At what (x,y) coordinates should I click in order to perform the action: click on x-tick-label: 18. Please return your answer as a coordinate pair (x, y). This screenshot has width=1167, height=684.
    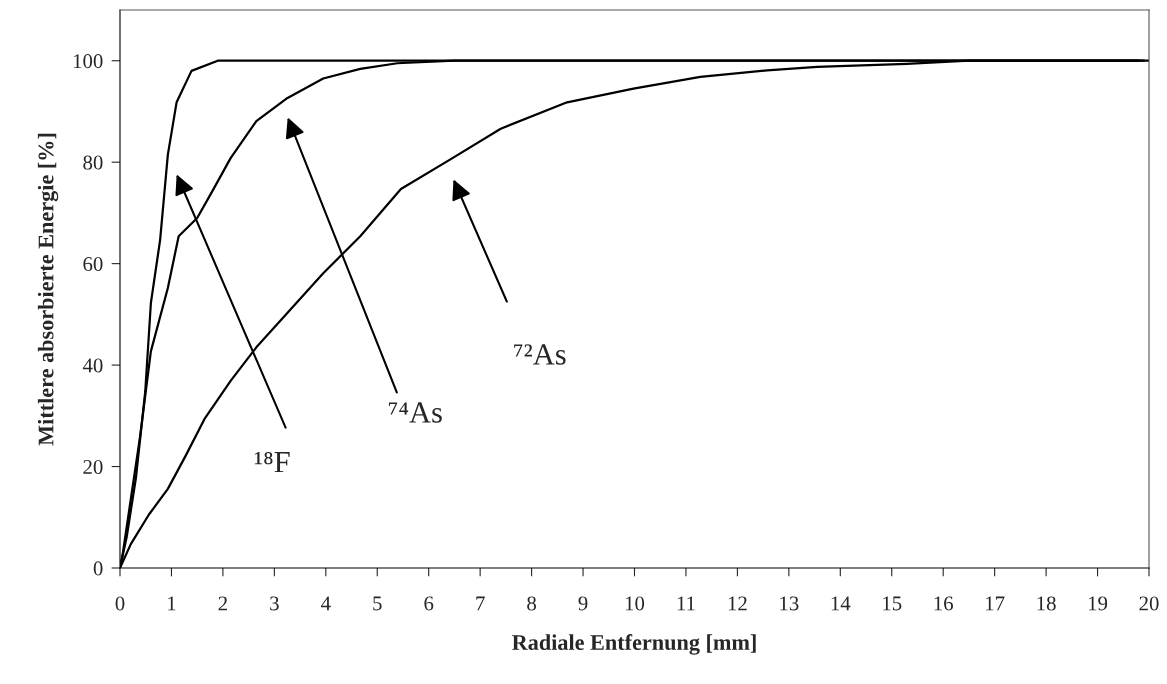
    Looking at the image, I should click on (1046, 603).